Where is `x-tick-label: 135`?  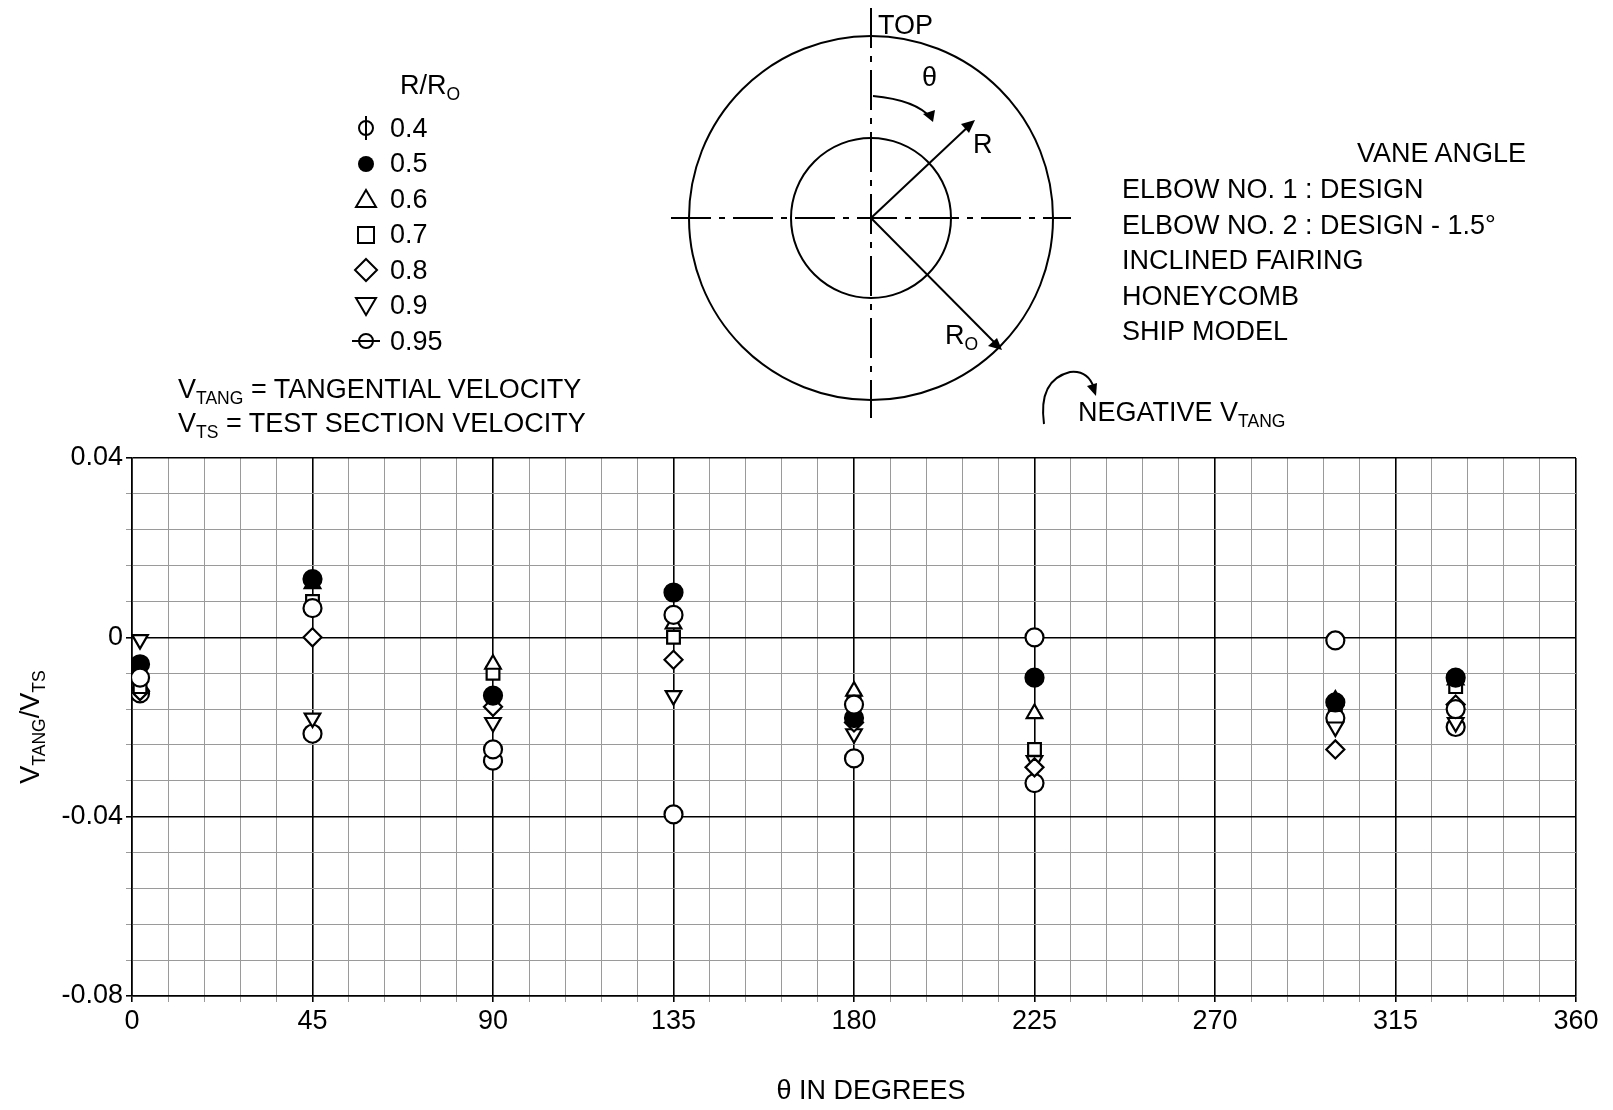 x-tick-label: 135 is located at coordinates (673, 1019).